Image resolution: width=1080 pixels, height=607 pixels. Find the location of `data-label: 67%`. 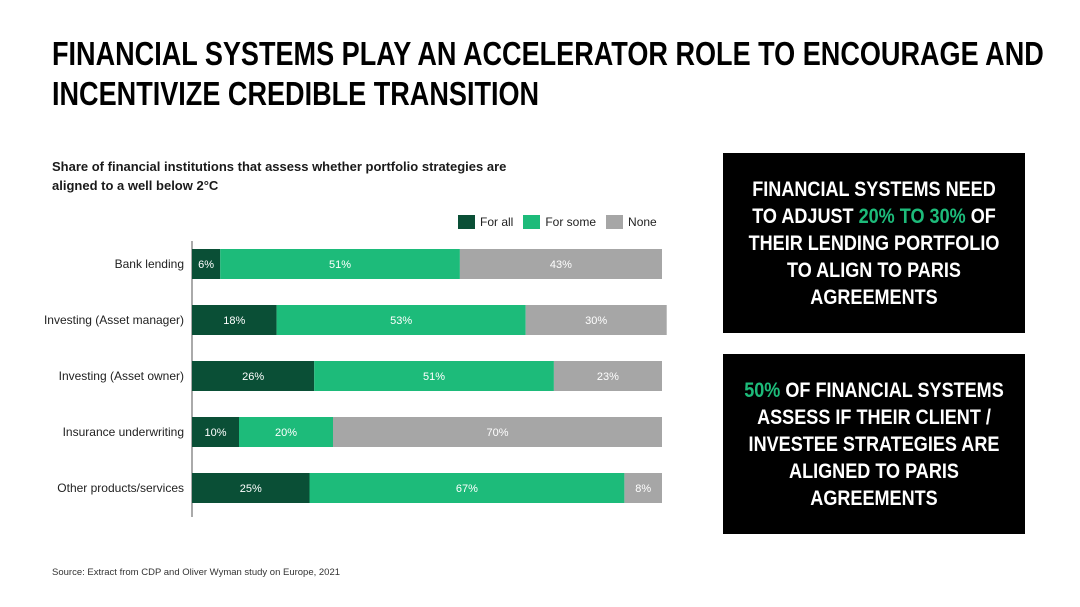

data-label: 67% is located at coordinates (467, 489).